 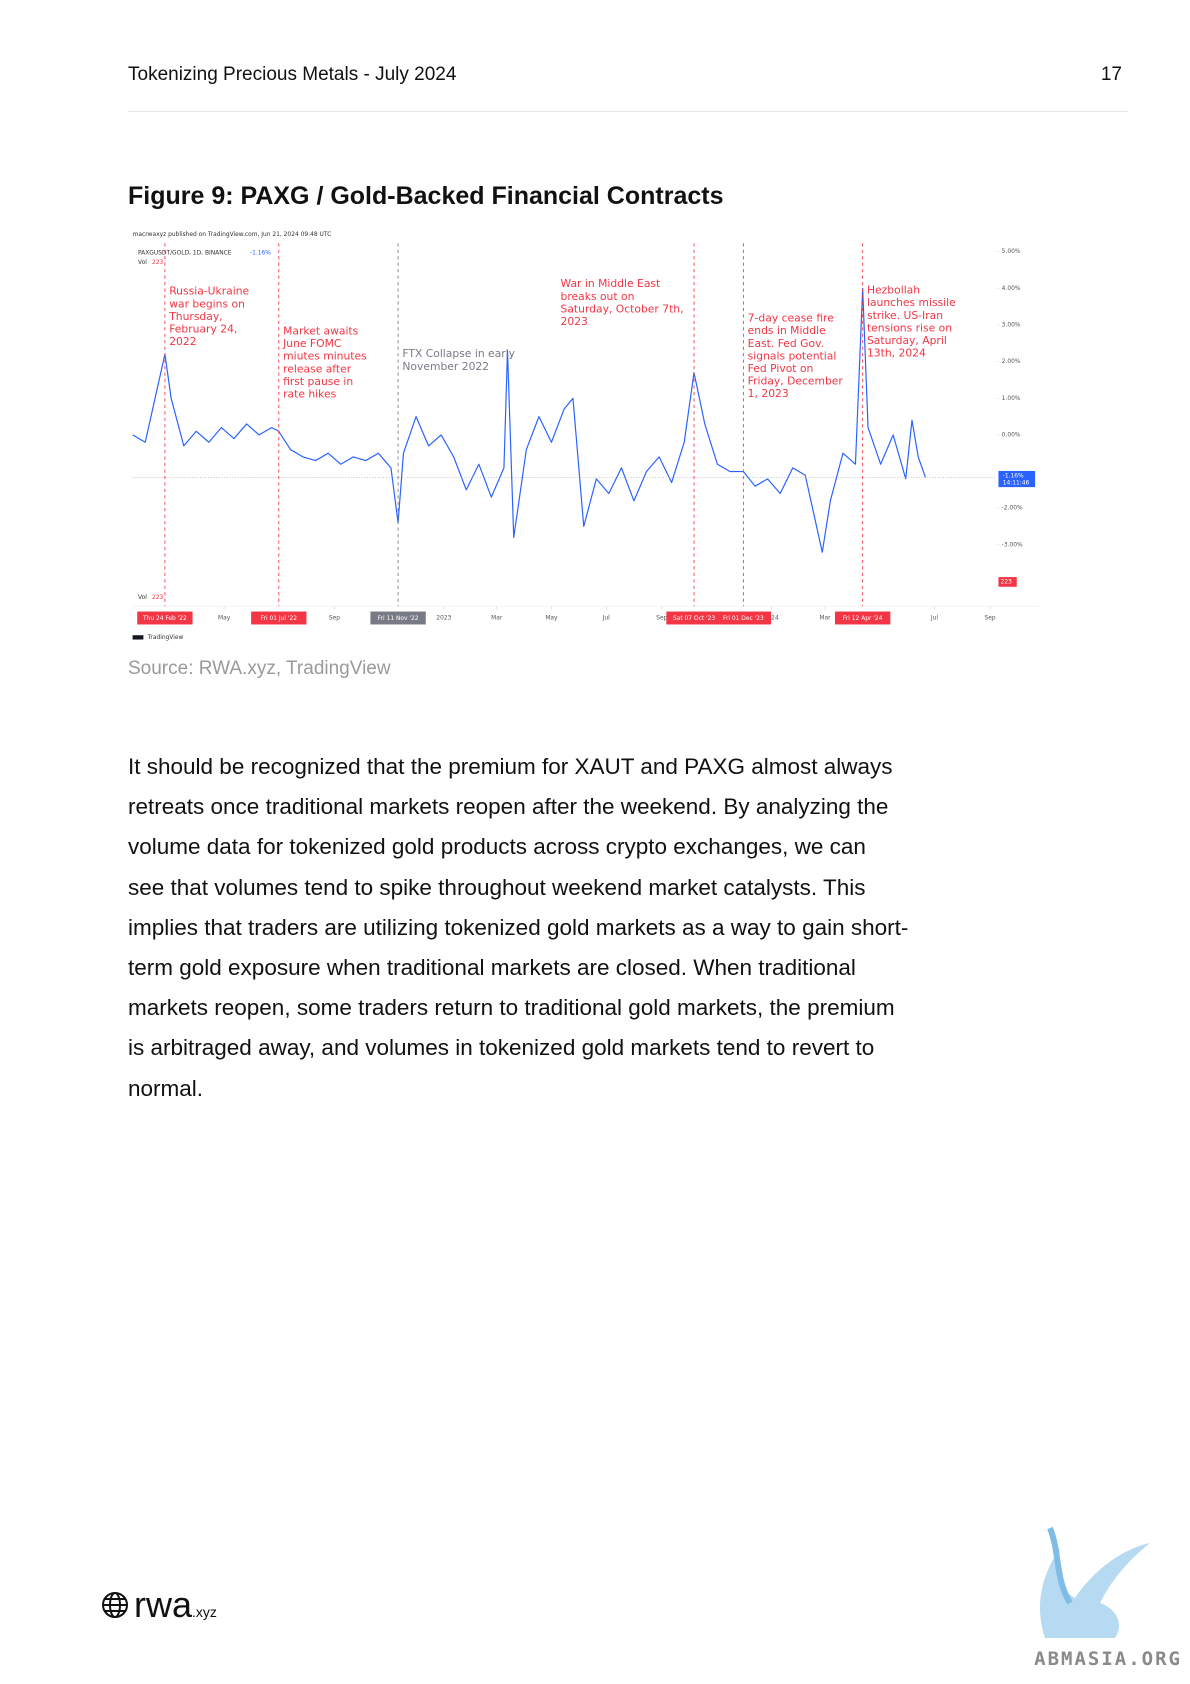 I want to click on event-annotation: 13th, 2024, so click(x=896, y=353).